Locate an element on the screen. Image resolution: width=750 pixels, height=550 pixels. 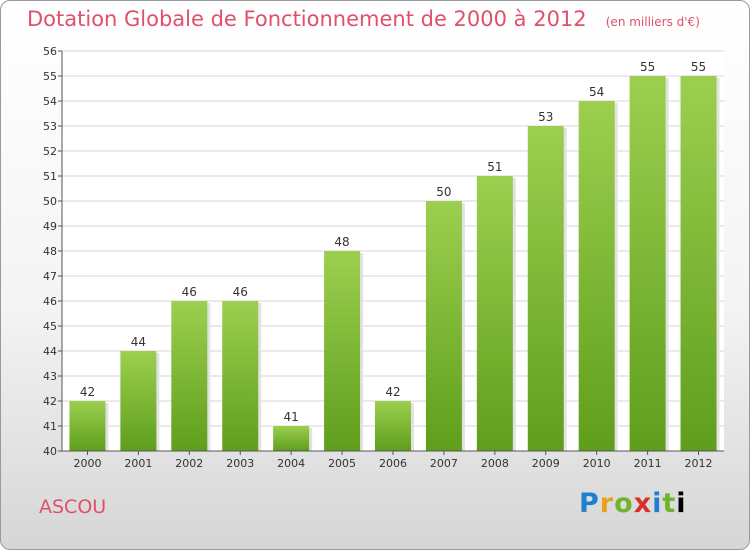
y-tick-label: 44 is located at coordinates (50, 351).